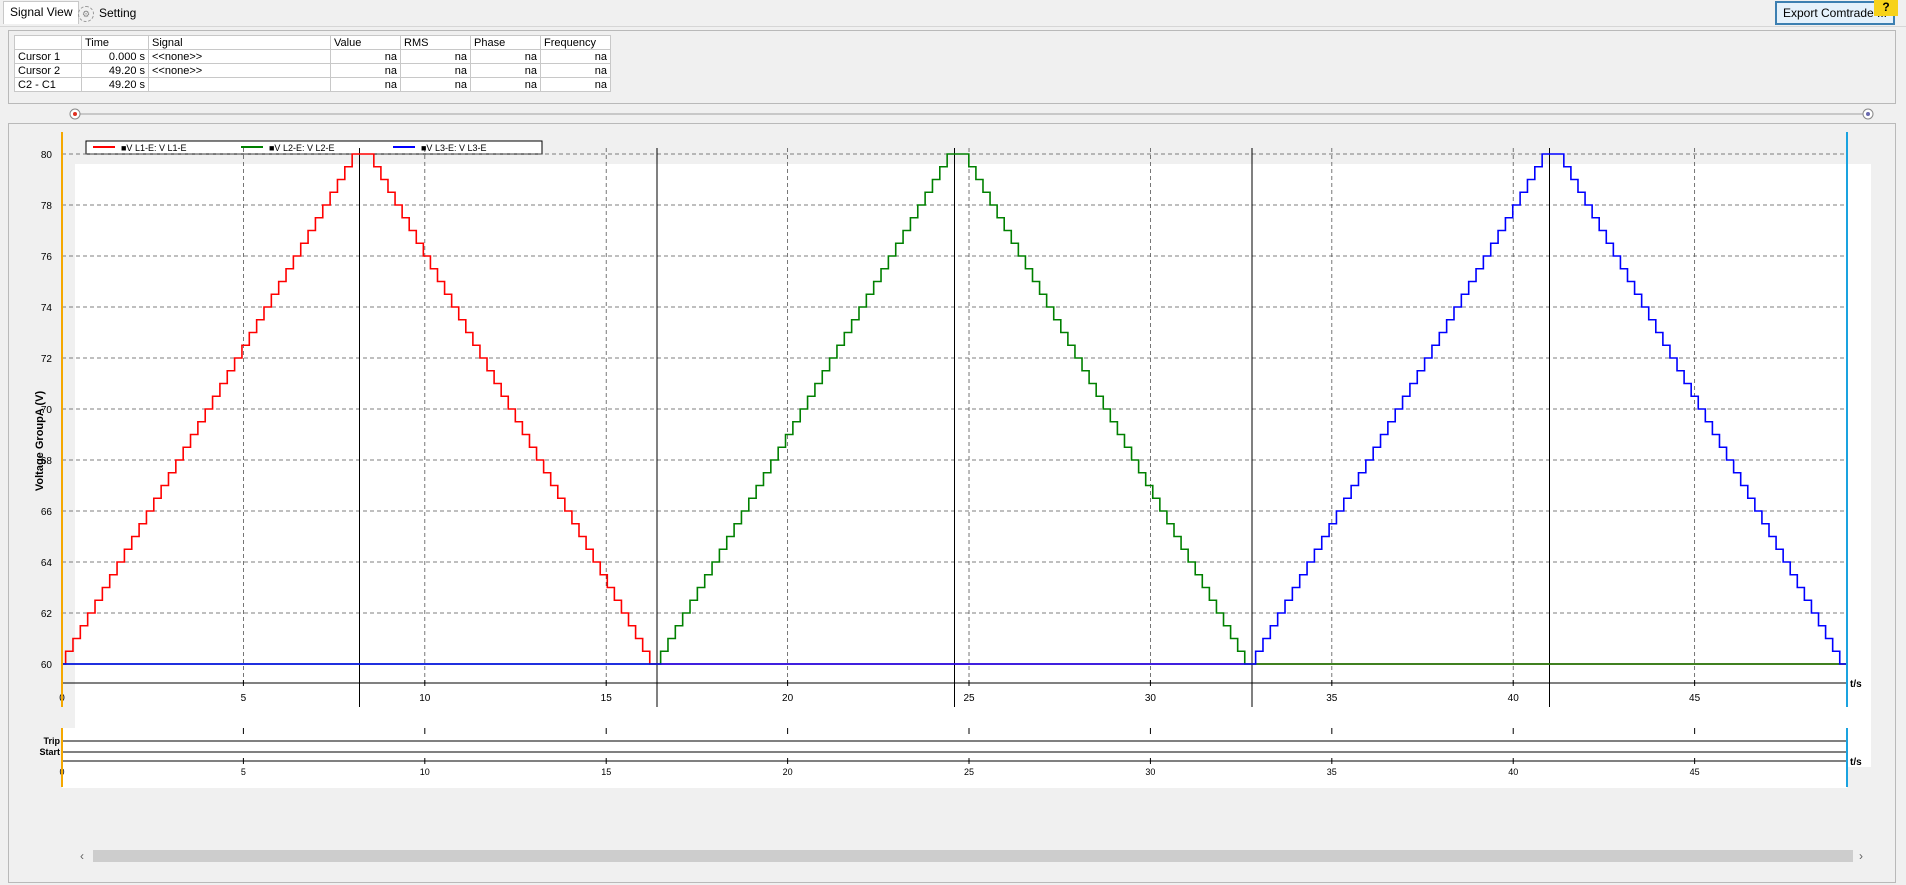 The width and height of the screenshot is (1906, 885). Describe the element at coordinates (954, 758) in the screenshot. I see `binary-chart-area` at that location.